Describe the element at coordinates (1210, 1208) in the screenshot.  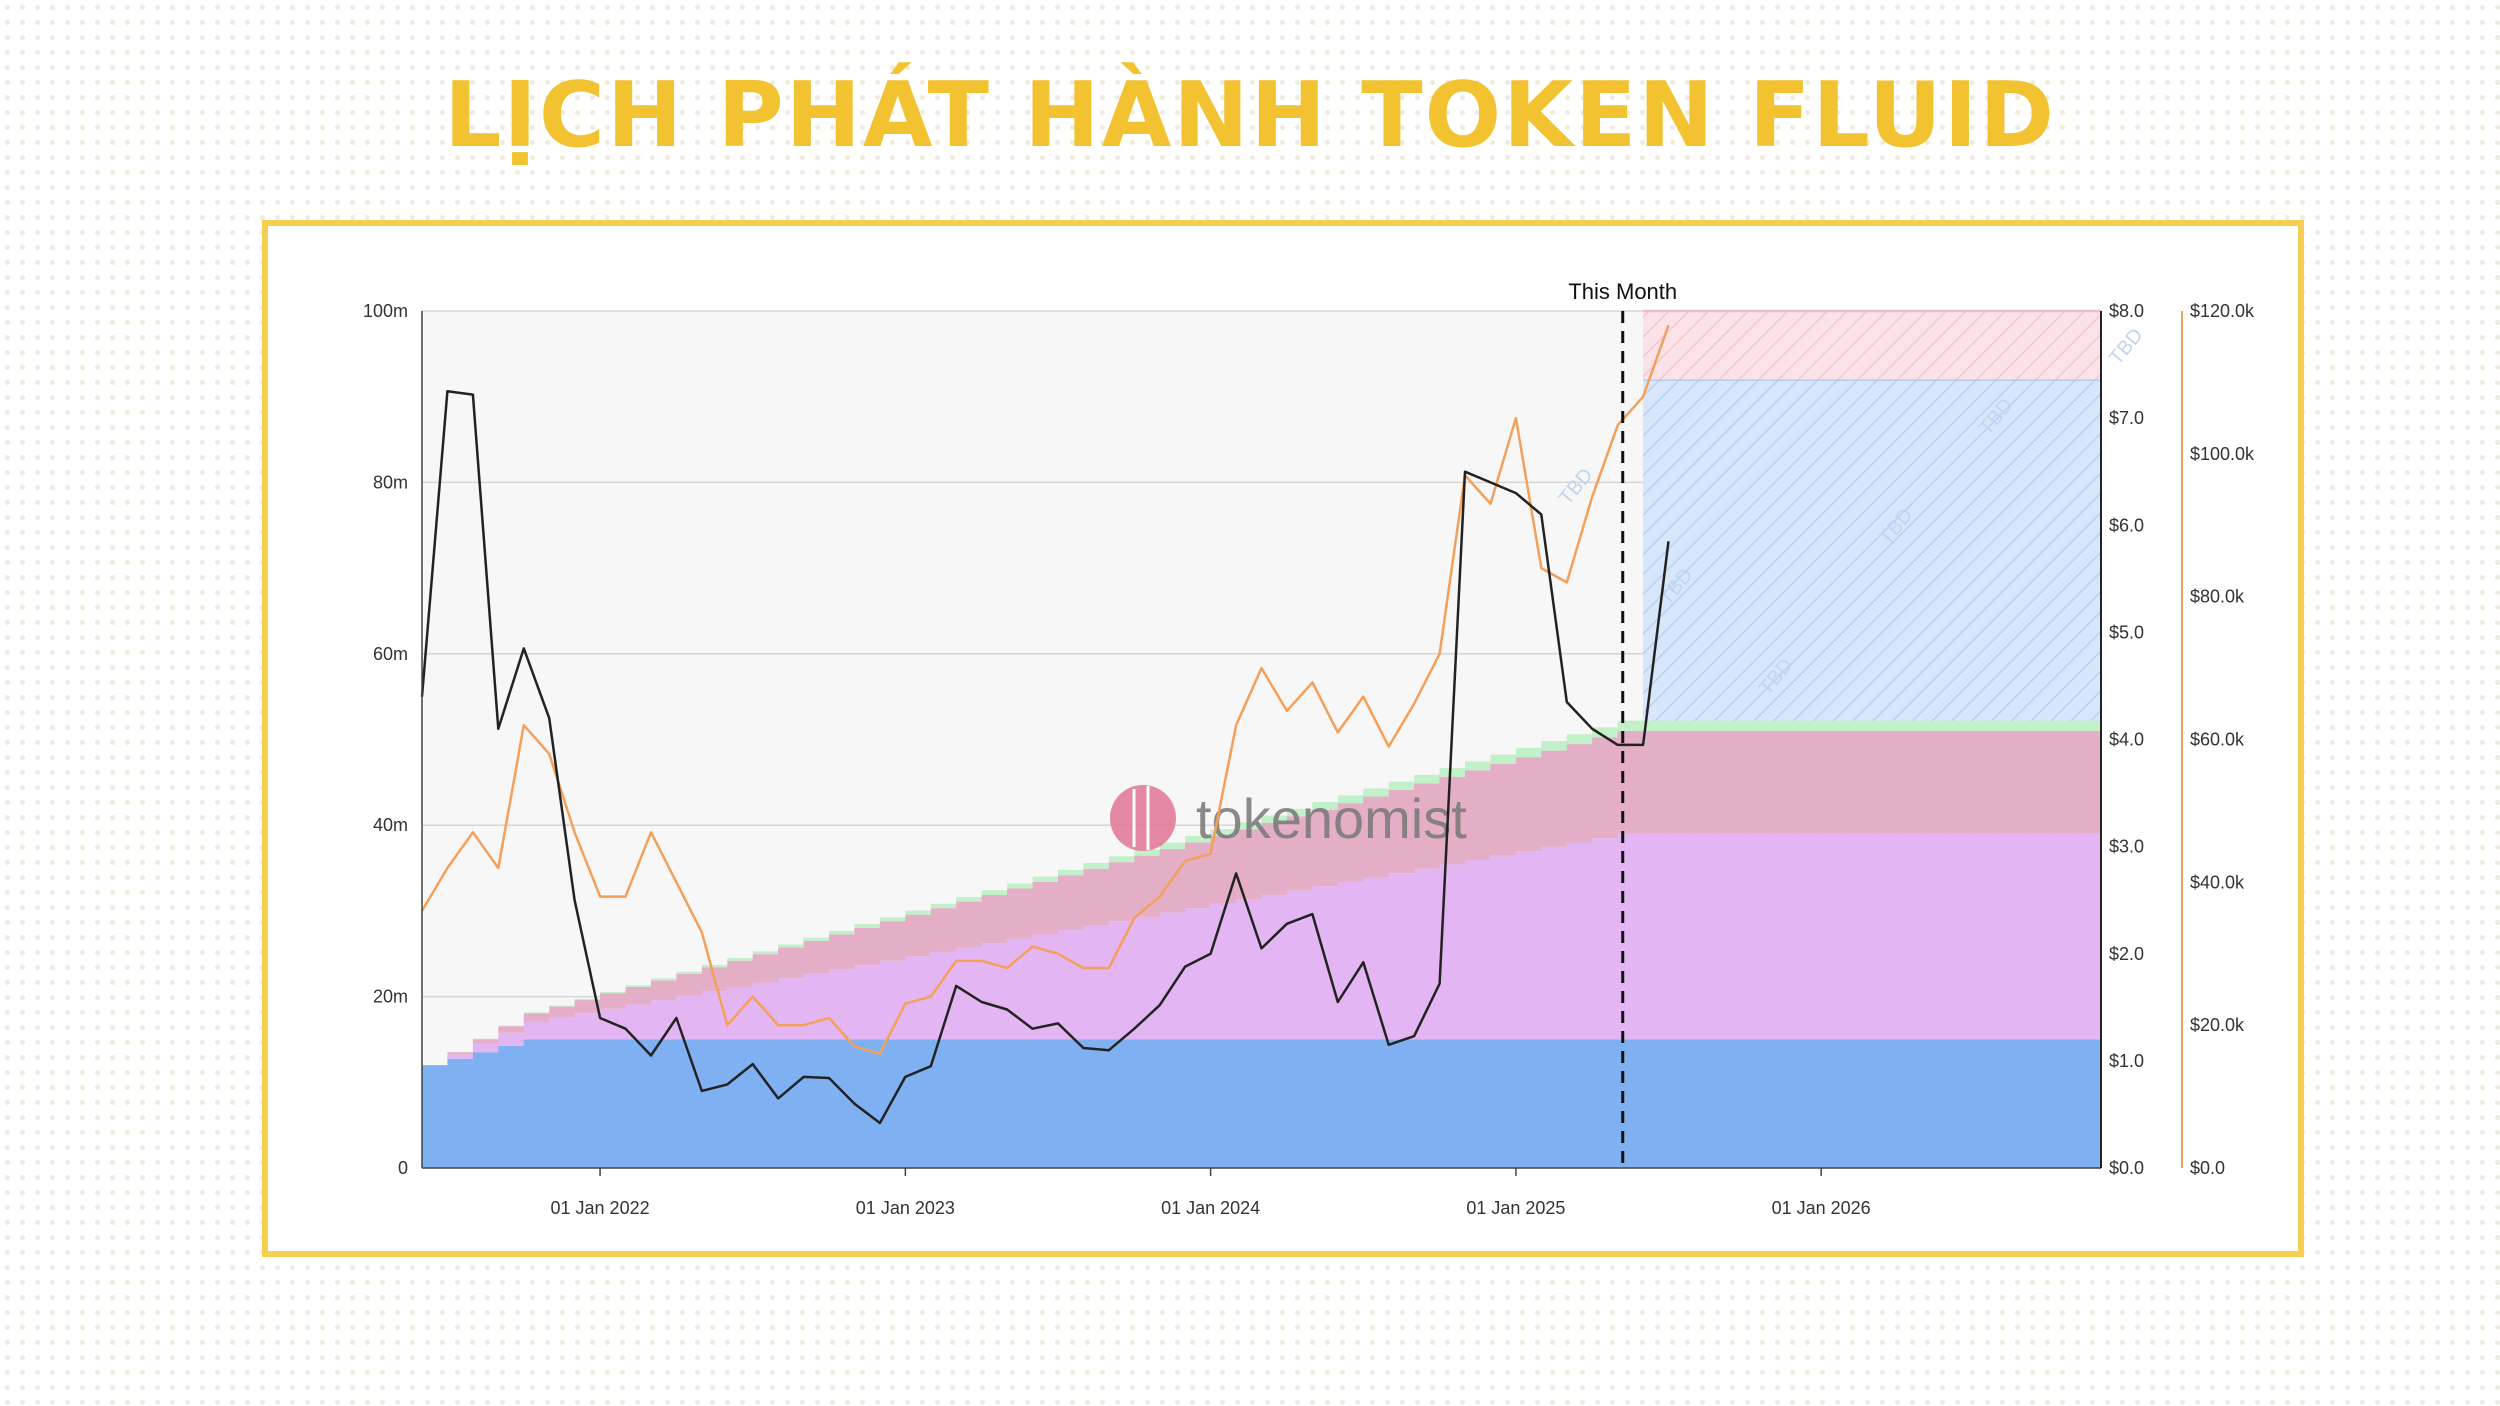
I see `x-tick-label: 01 Jan 2024` at that location.